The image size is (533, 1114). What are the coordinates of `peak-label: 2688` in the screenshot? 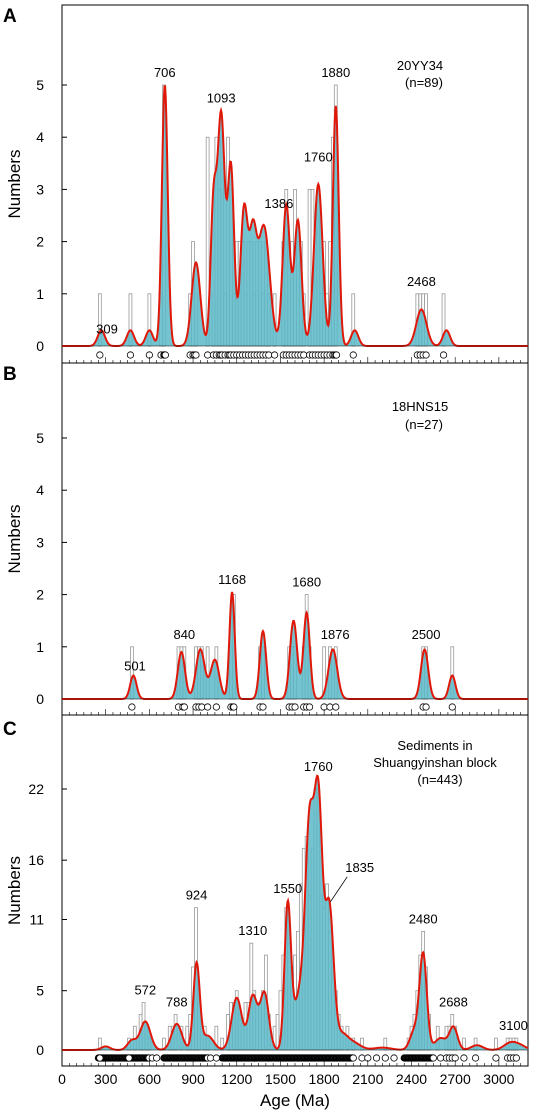 It's located at (453, 1001).